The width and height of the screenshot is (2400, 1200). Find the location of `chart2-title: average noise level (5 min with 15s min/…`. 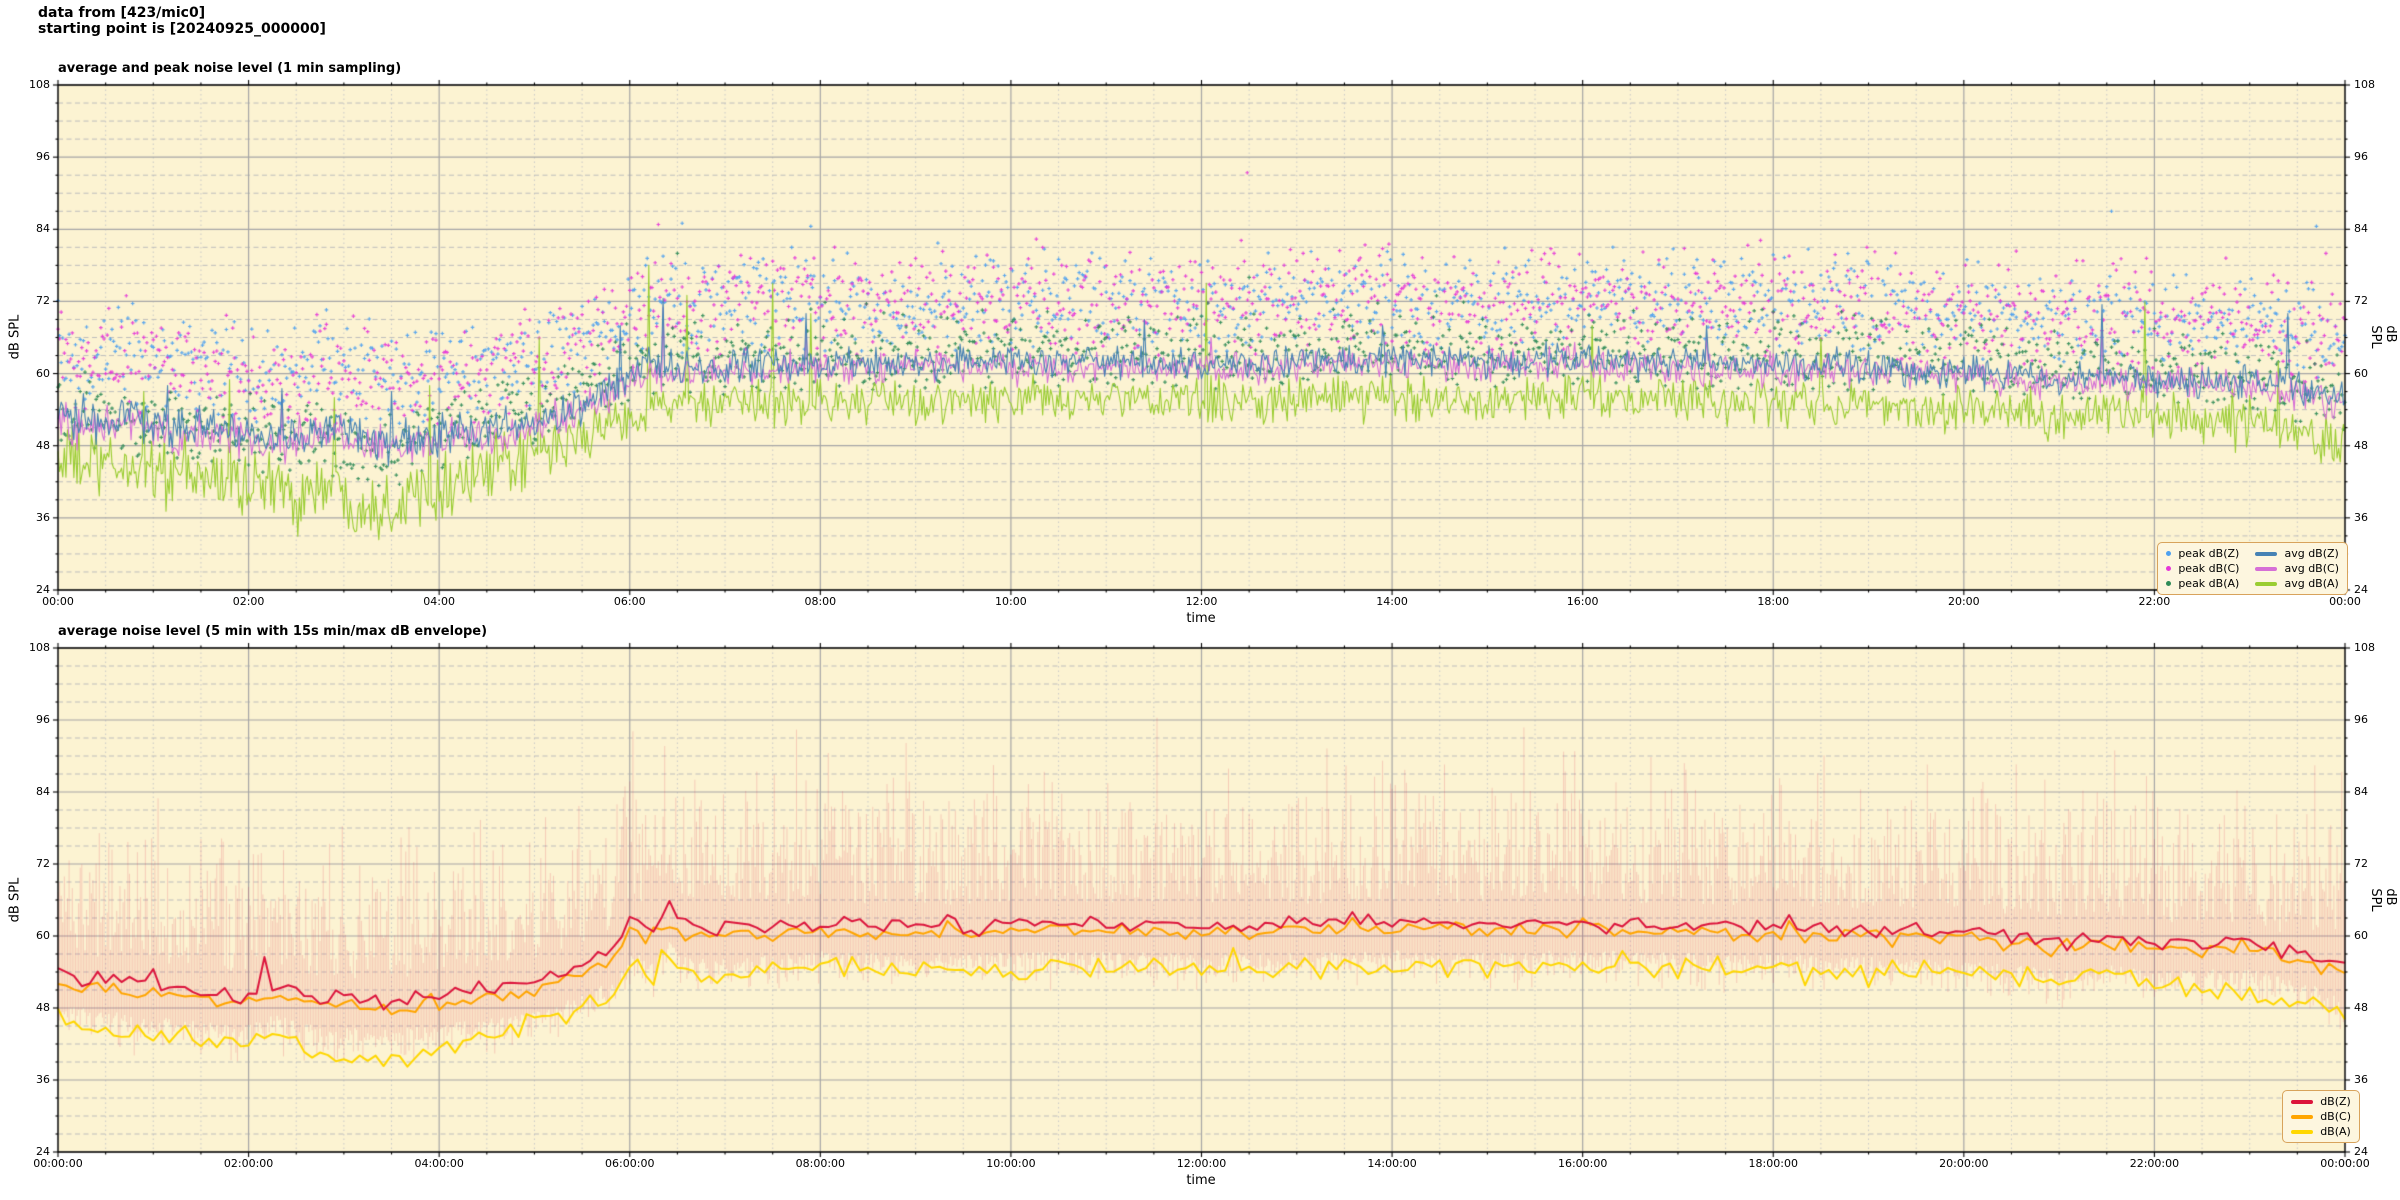

chart2-title: average noise level (5 min with 15s min/… is located at coordinates (273, 631).